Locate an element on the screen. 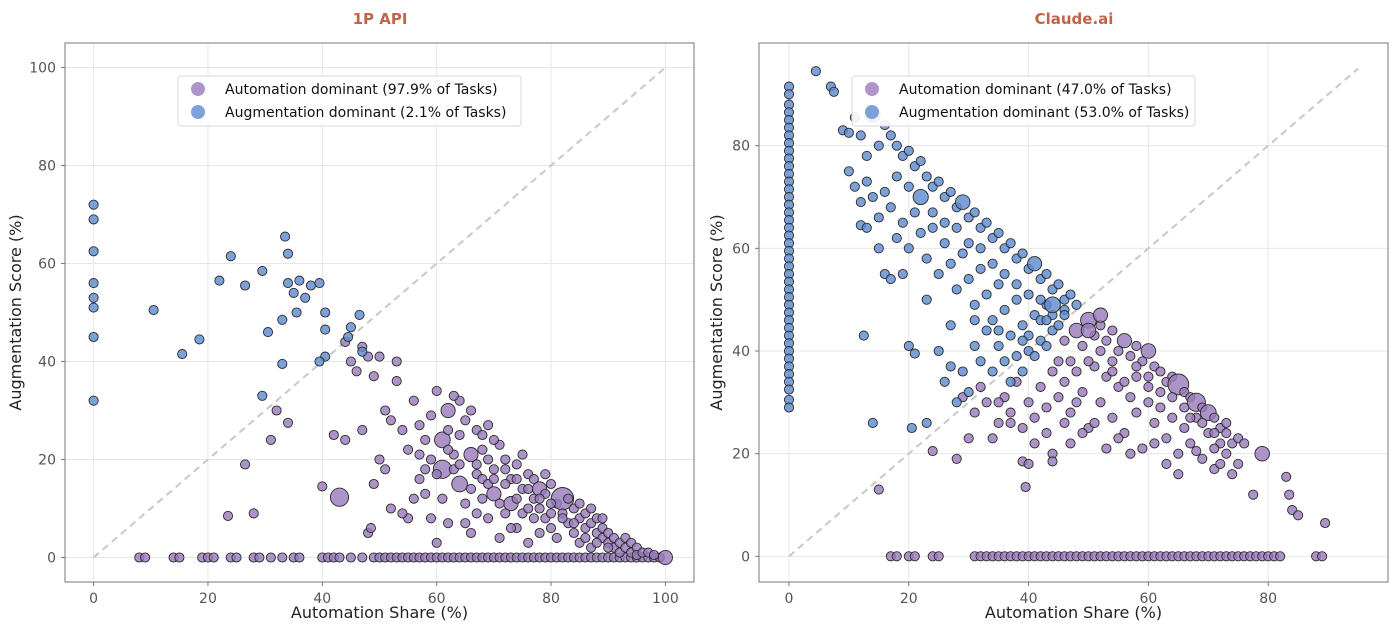  series-automation is located at coordinates (1102, 434).